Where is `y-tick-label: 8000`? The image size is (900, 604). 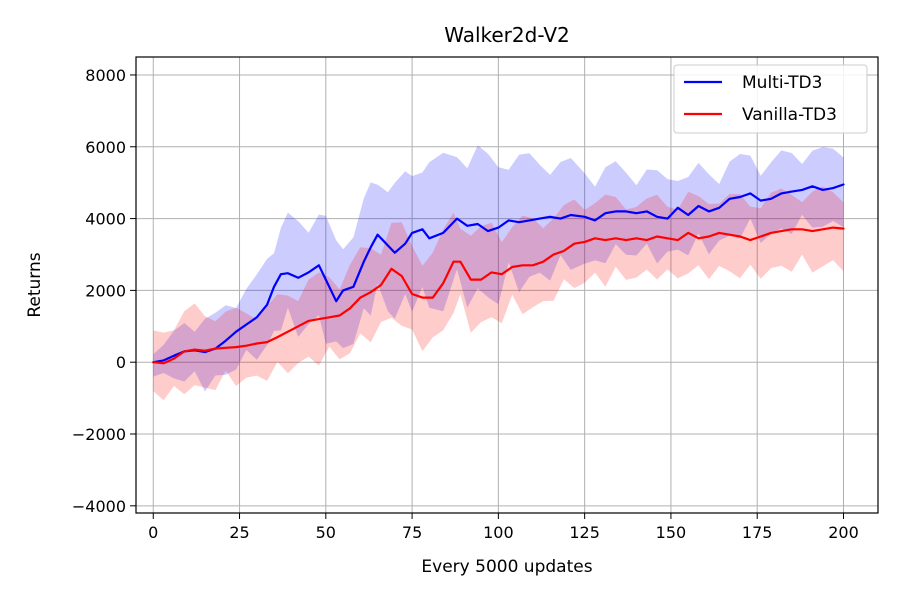 y-tick-label: 8000 is located at coordinates (105, 75).